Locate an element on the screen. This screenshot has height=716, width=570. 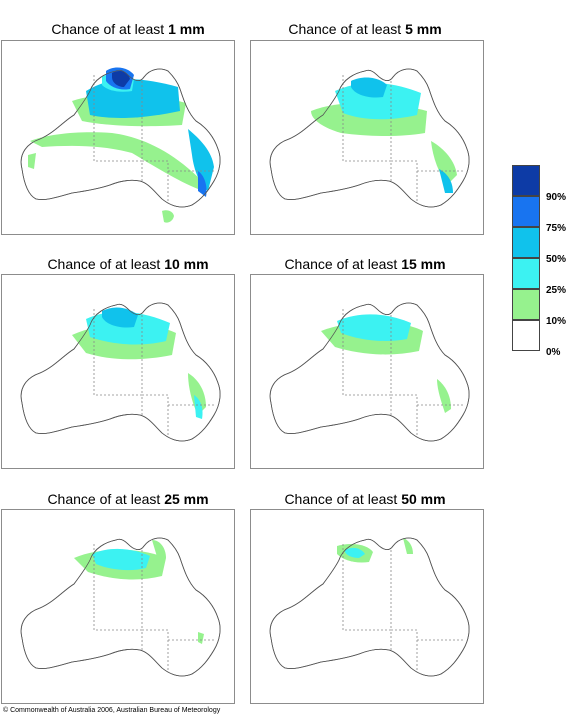
legend-label-0: 0% is located at coordinates (553, 352).